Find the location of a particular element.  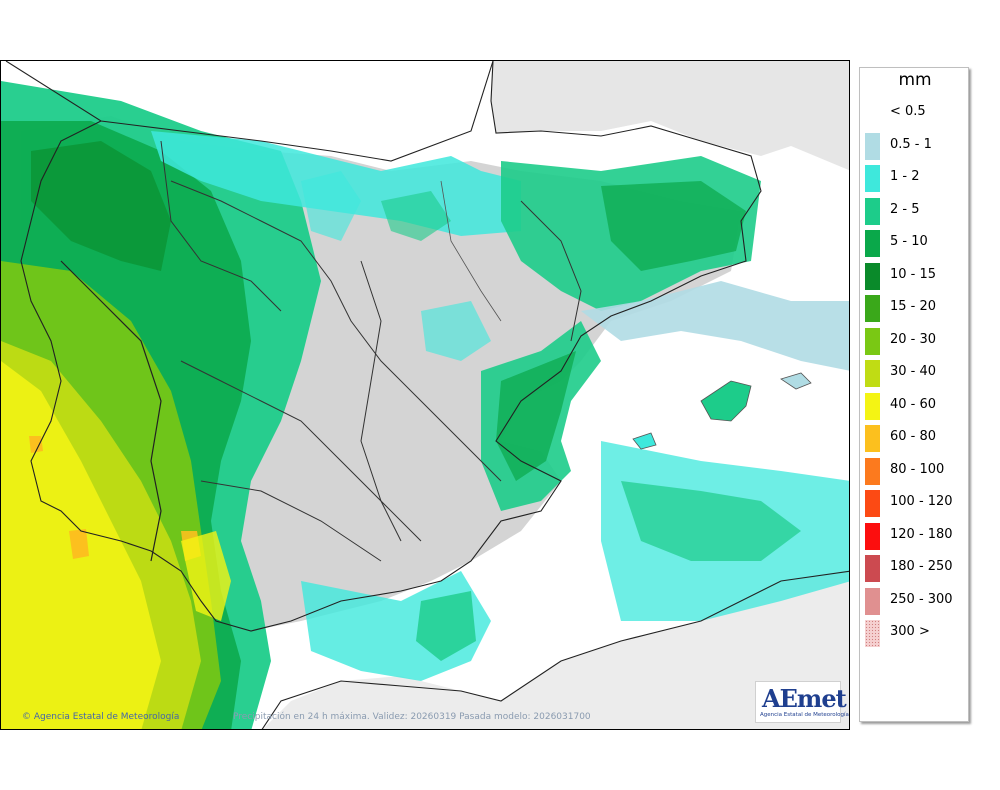

legend-label: 250 - 300 is located at coordinates (921, 599).